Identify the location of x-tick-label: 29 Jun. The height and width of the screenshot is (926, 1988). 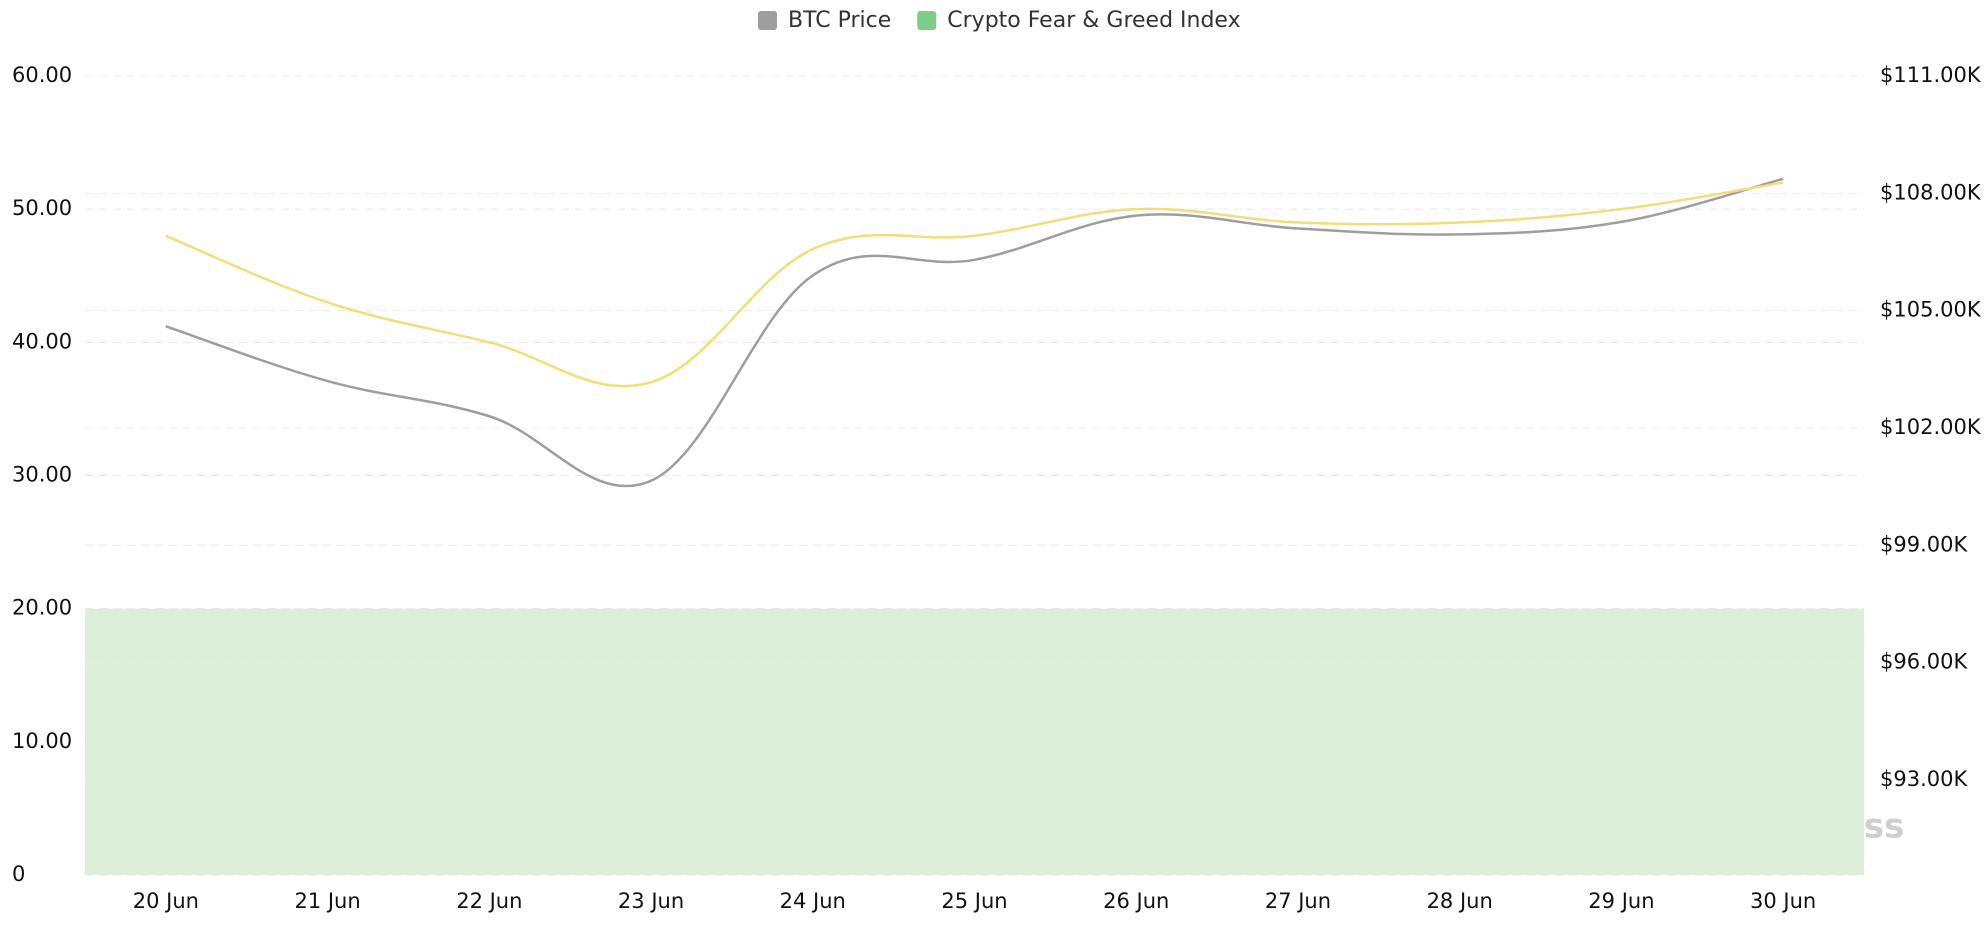
(1621, 901).